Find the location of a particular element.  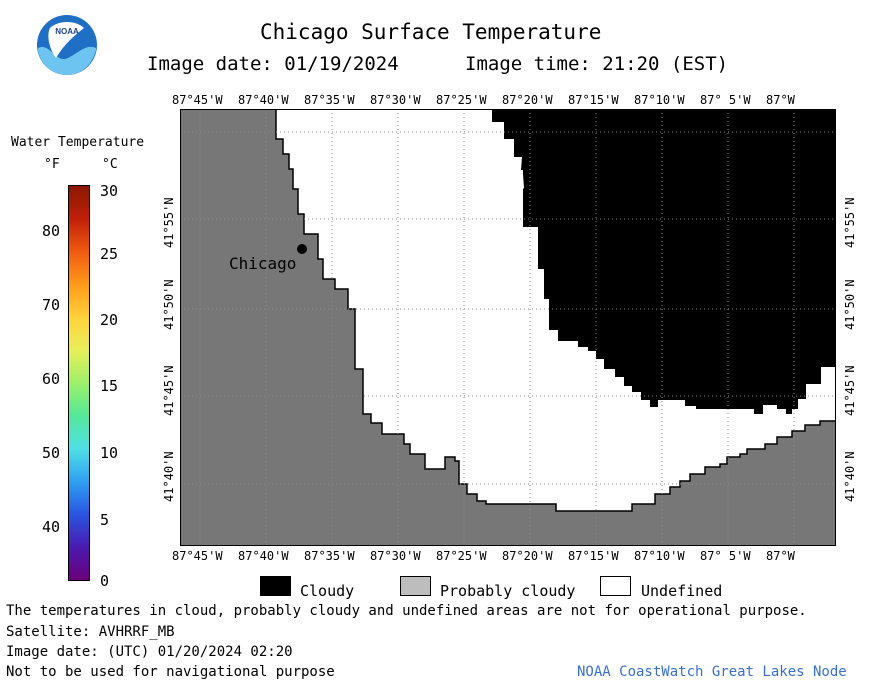

colorbar-f-tick-60: 60 is located at coordinates (50, 379).